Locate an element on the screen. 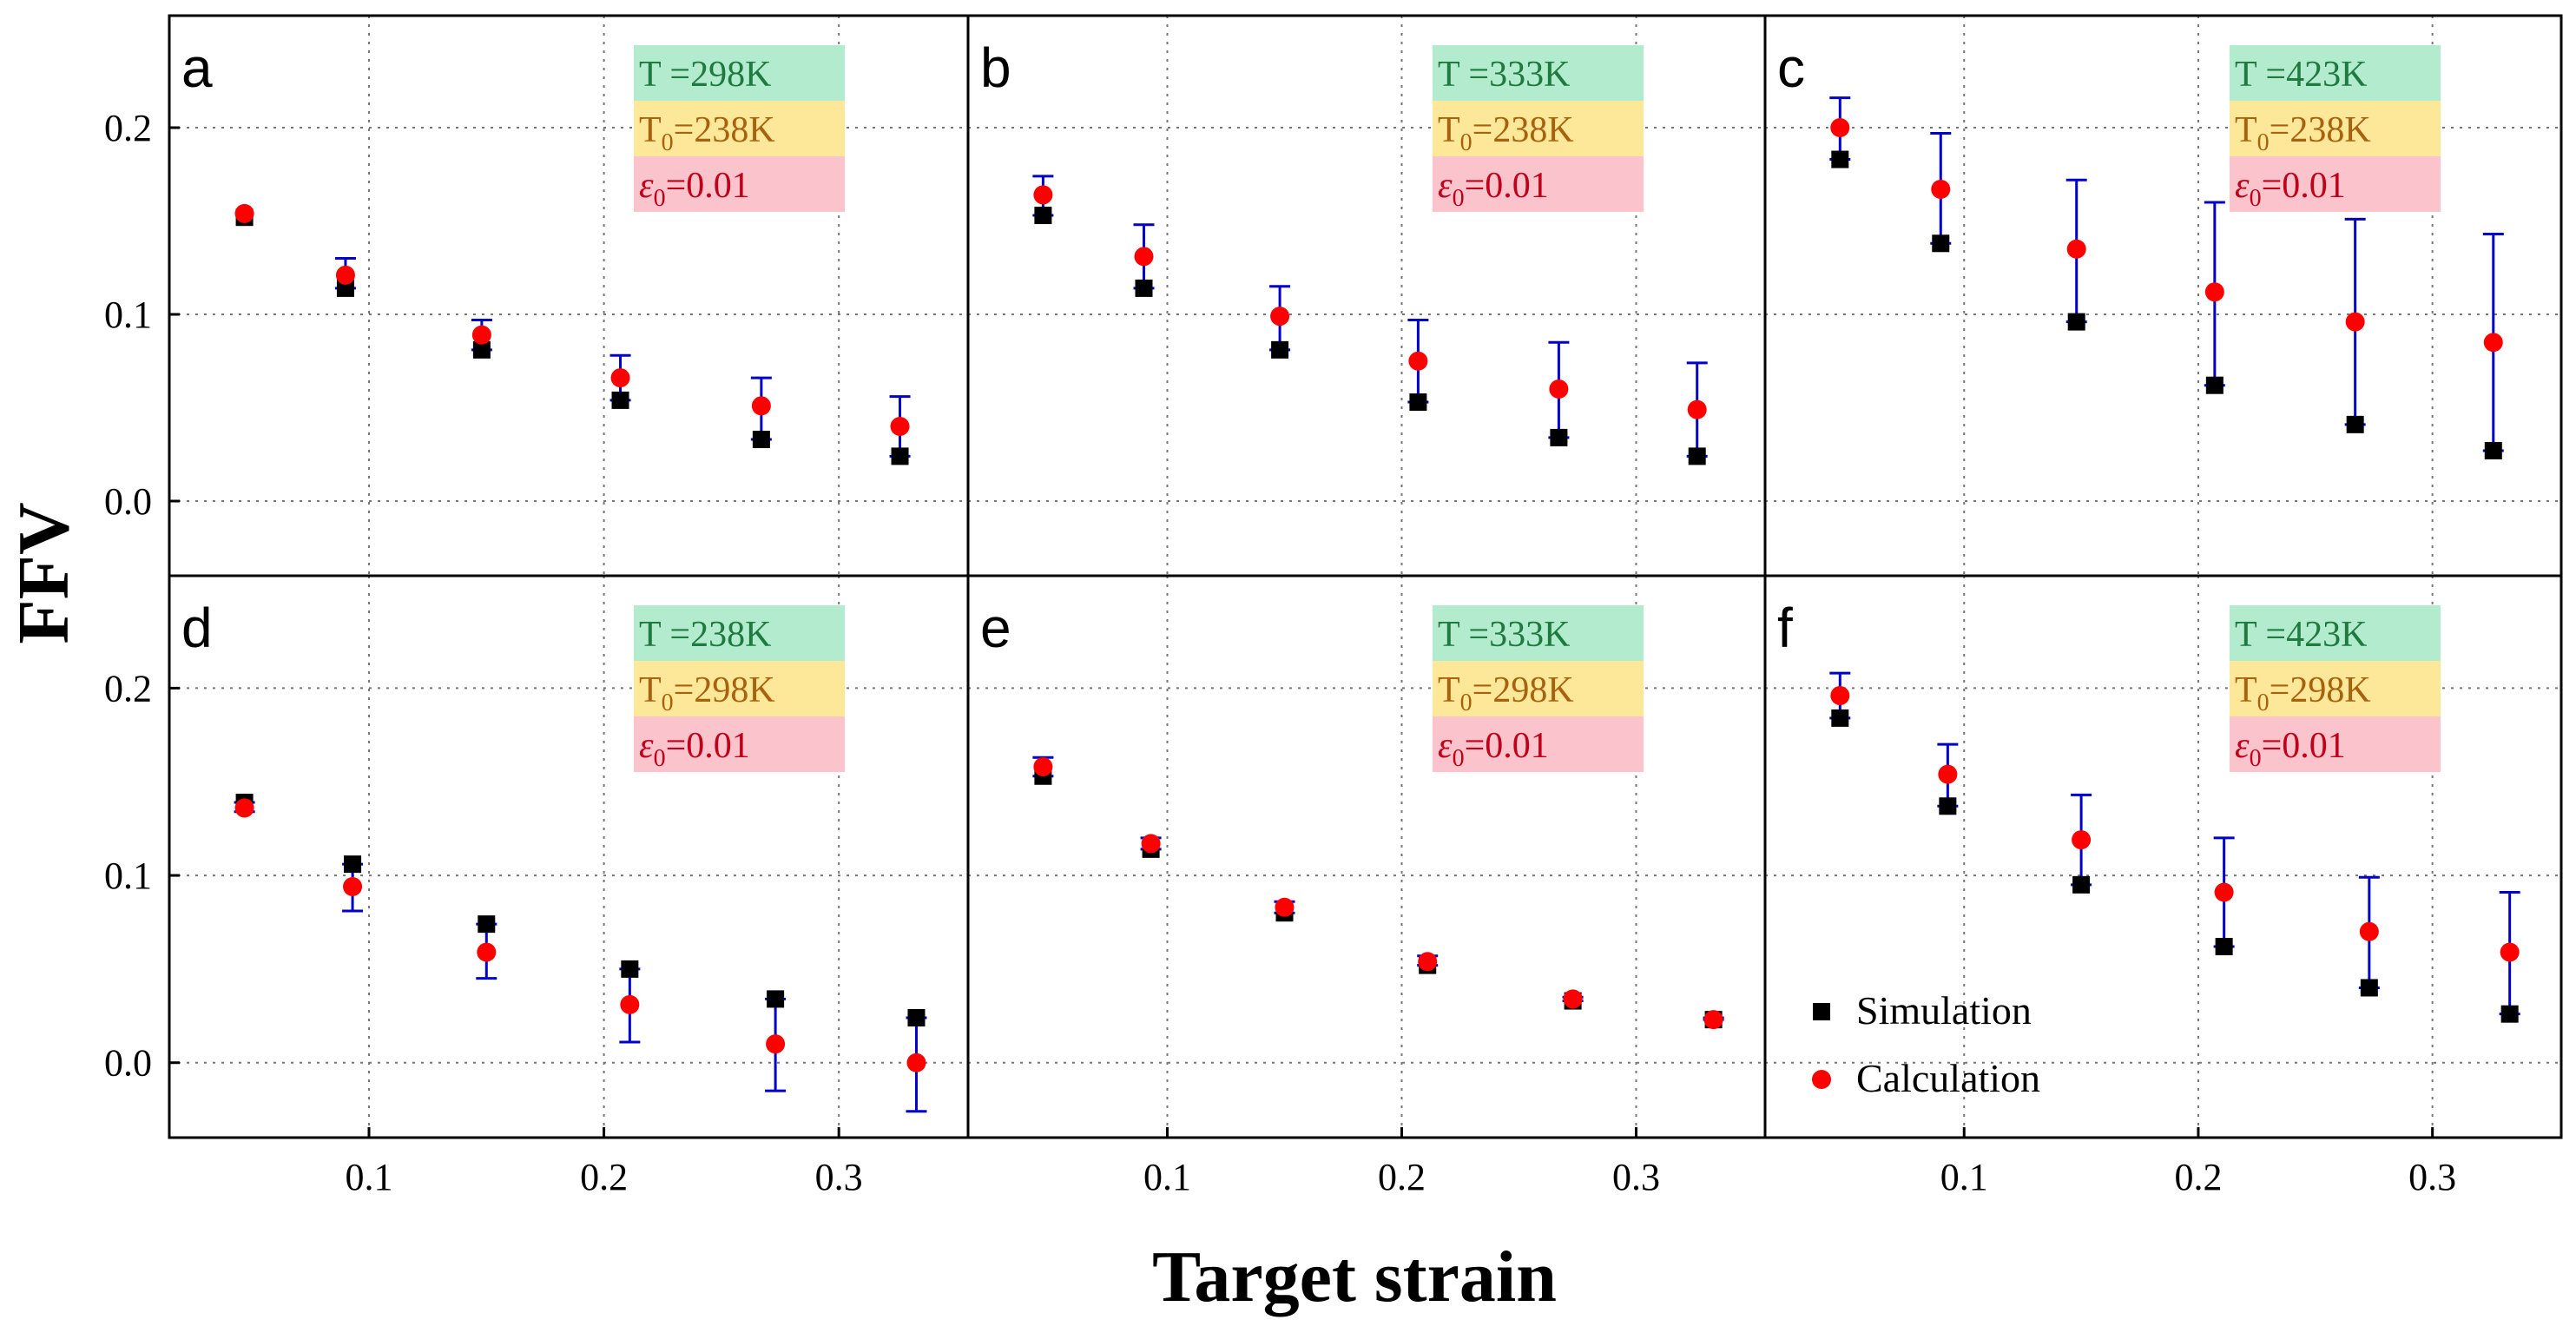 The width and height of the screenshot is (2576, 1333). legend-simulation-marker is located at coordinates (1821, 1011).